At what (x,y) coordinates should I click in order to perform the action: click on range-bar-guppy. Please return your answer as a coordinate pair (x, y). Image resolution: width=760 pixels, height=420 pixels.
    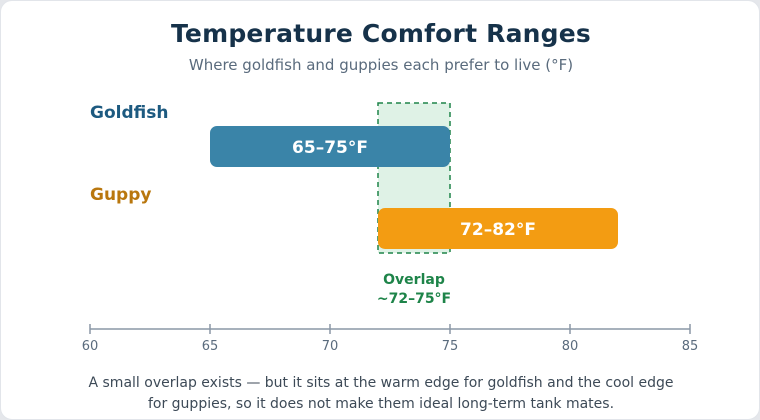
    Looking at the image, I should click on (498, 228).